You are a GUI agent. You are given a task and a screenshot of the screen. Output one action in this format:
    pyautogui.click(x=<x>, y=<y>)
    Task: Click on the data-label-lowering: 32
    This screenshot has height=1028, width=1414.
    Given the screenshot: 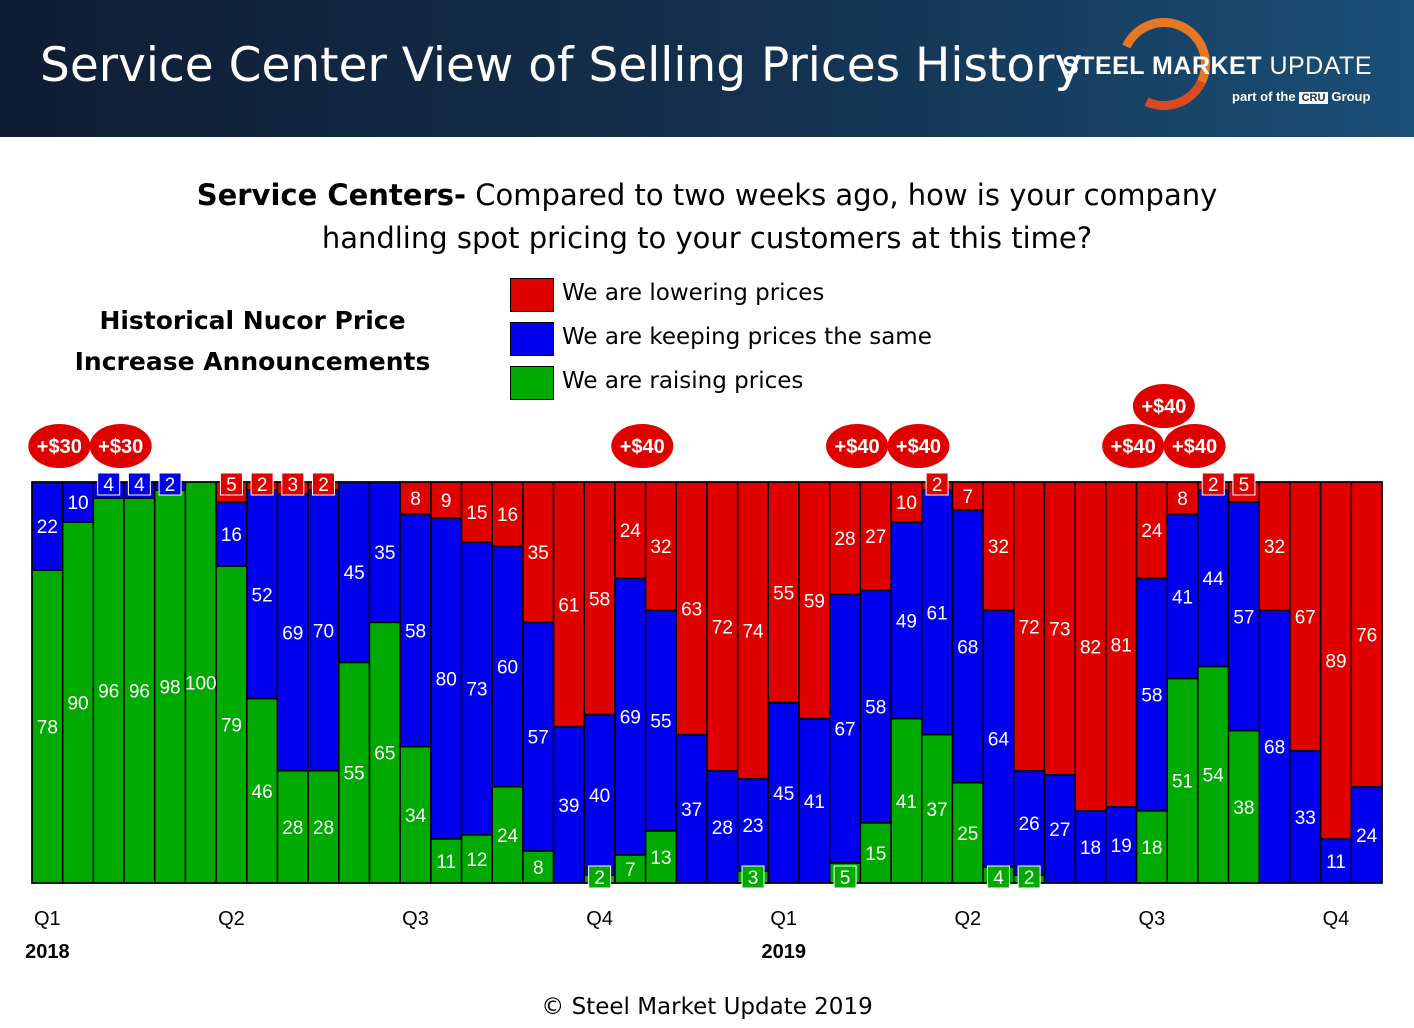 What is the action you would take?
    pyautogui.click(x=1274, y=547)
    